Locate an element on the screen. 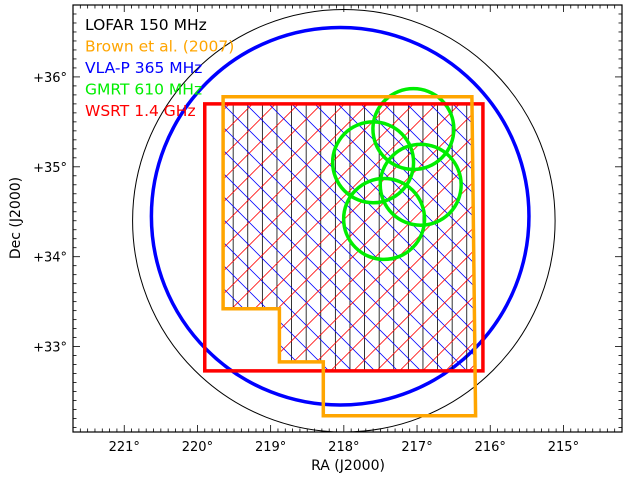  x-tick-label: 219° is located at coordinates (270, 447).